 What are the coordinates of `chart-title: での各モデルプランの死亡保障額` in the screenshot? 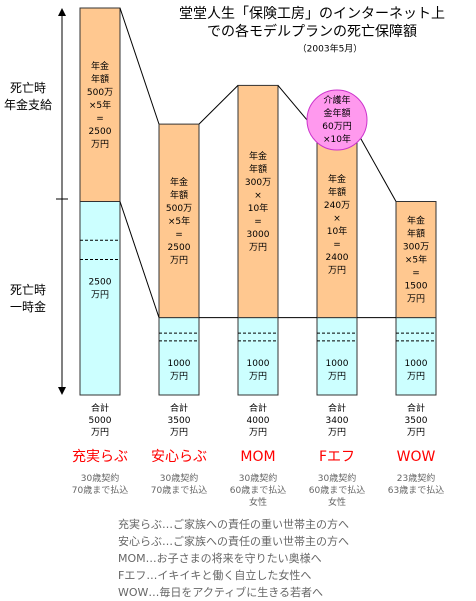 It's located at (312, 31).